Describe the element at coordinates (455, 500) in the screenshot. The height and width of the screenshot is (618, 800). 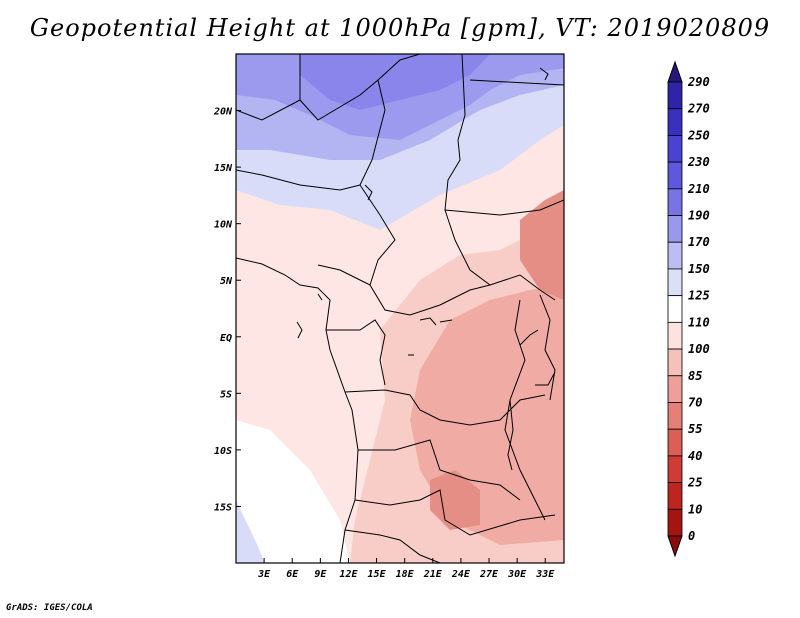
I see `field-band-55-south` at that location.